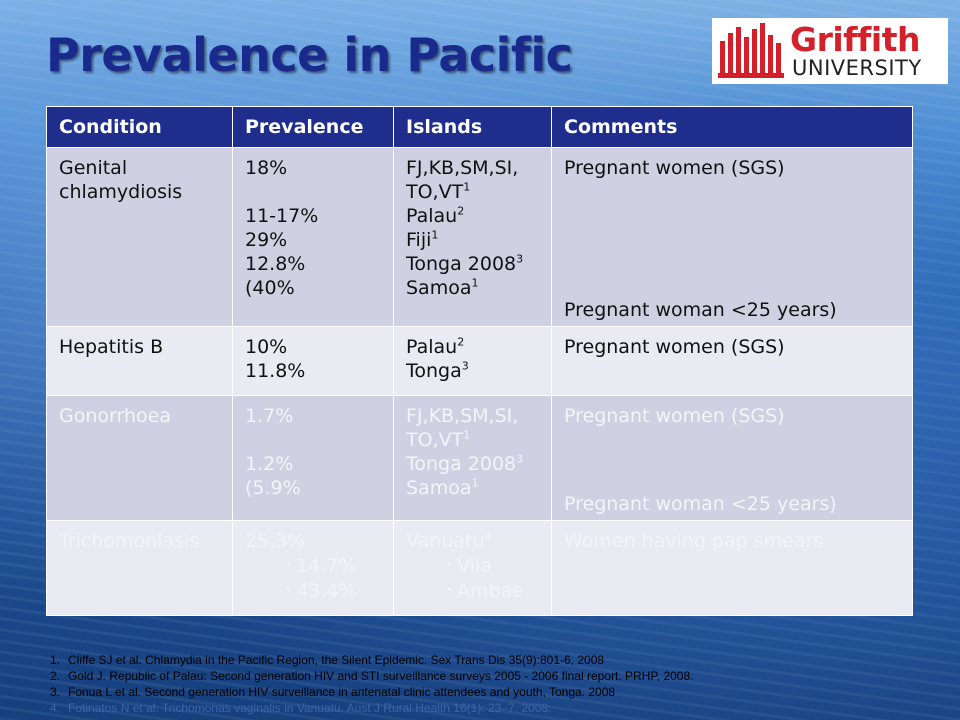 The width and height of the screenshot is (960, 720). What do you see at coordinates (282, 216) in the screenshot?
I see `prevalence-value: 11-17%` at bounding box center [282, 216].